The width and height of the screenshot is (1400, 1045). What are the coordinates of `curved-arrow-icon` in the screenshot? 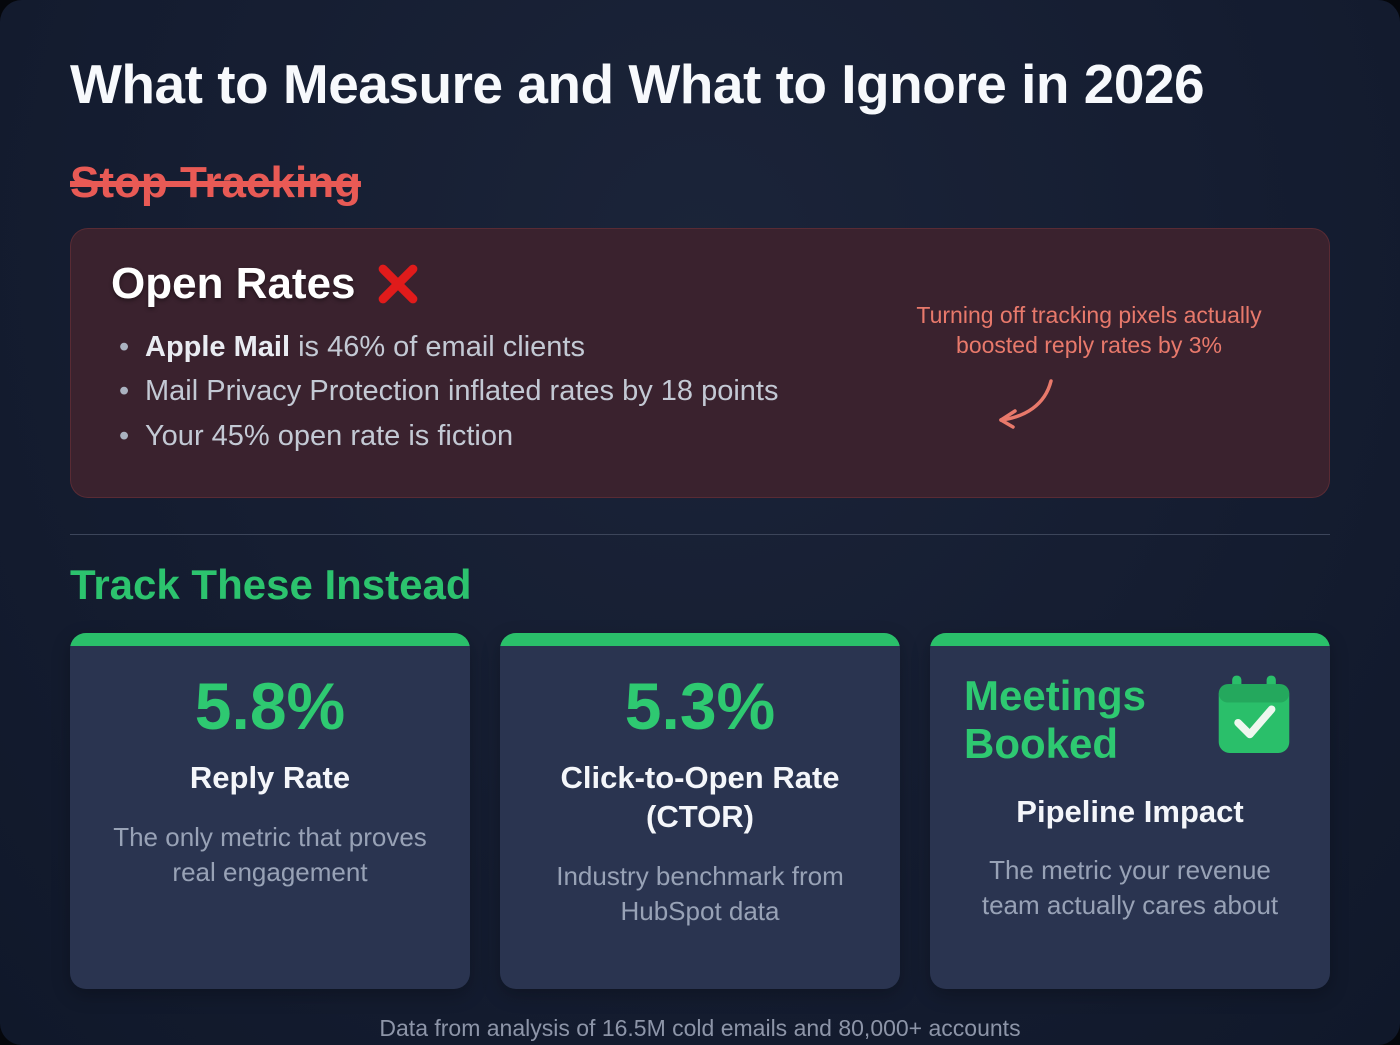 It's located at (1026, 404).